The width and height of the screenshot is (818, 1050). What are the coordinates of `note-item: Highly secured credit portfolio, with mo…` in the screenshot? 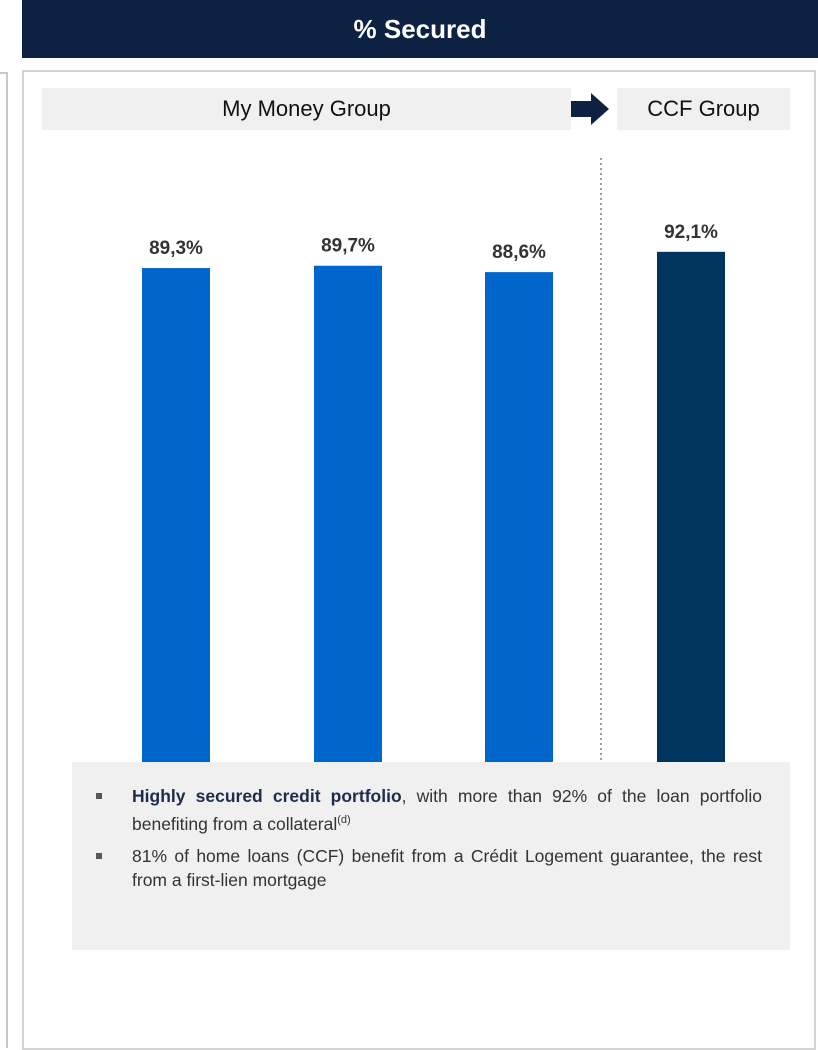 It's located at (429, 810).